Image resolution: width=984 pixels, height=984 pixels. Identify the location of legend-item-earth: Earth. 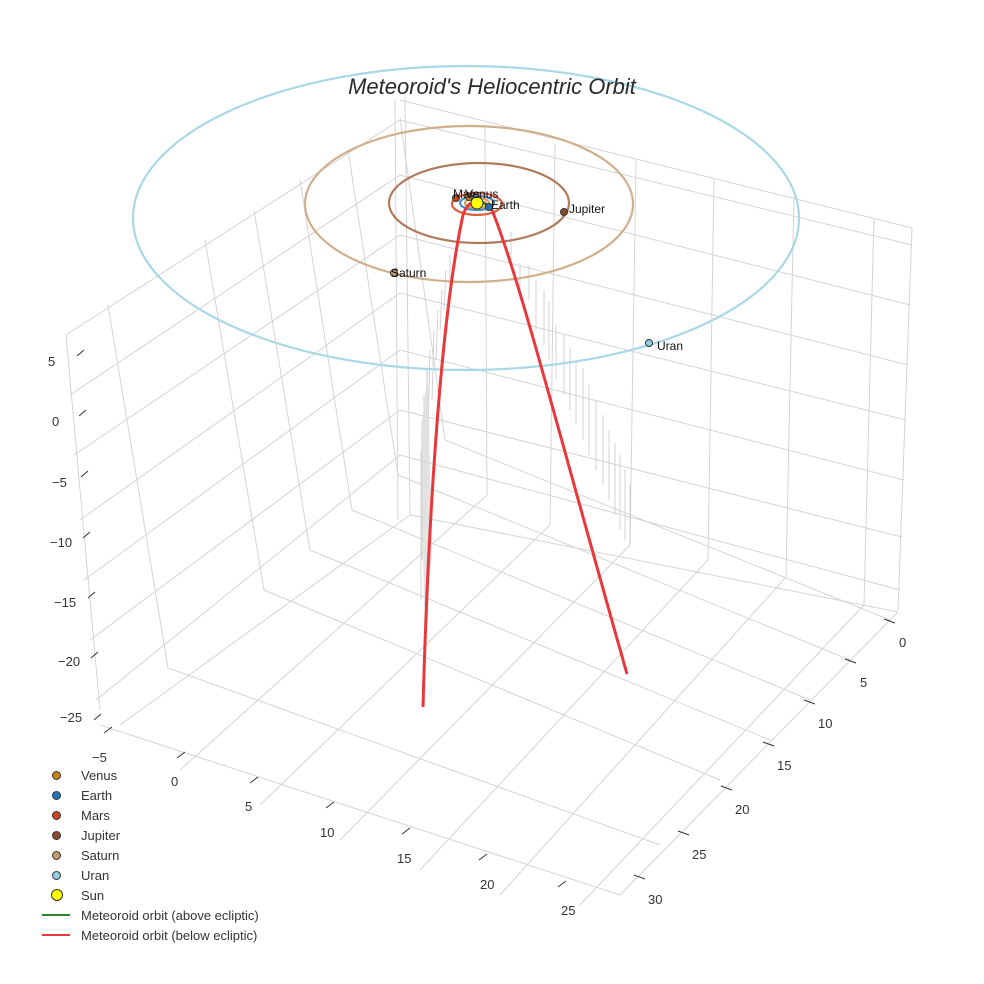
(148, 795).